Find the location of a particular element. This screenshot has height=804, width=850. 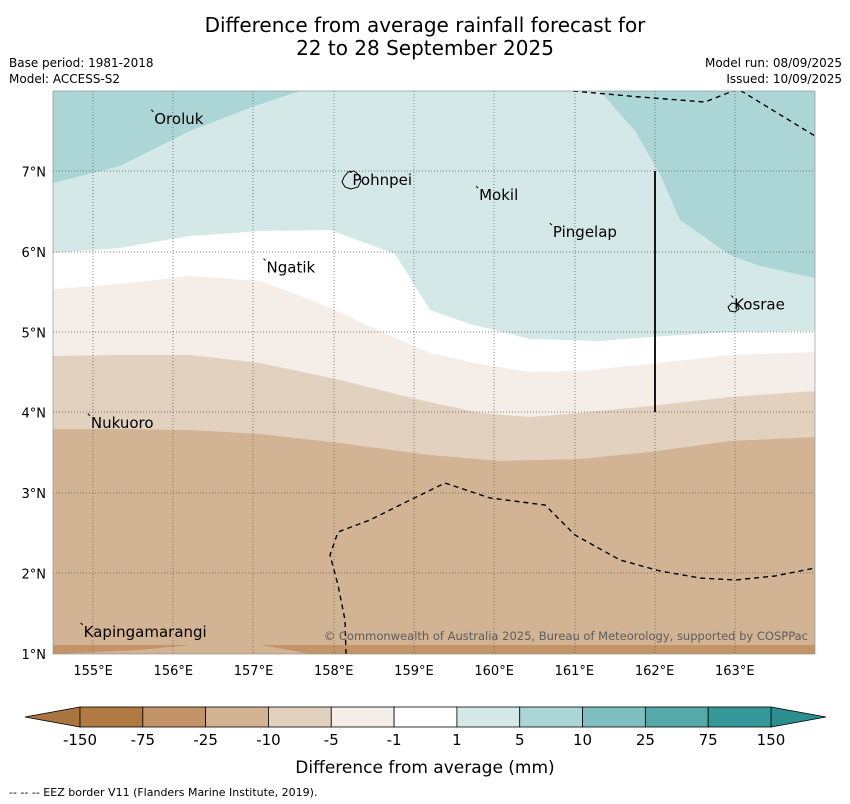

colorbar-tick-0: -150 is located at coordinates (80, 740).